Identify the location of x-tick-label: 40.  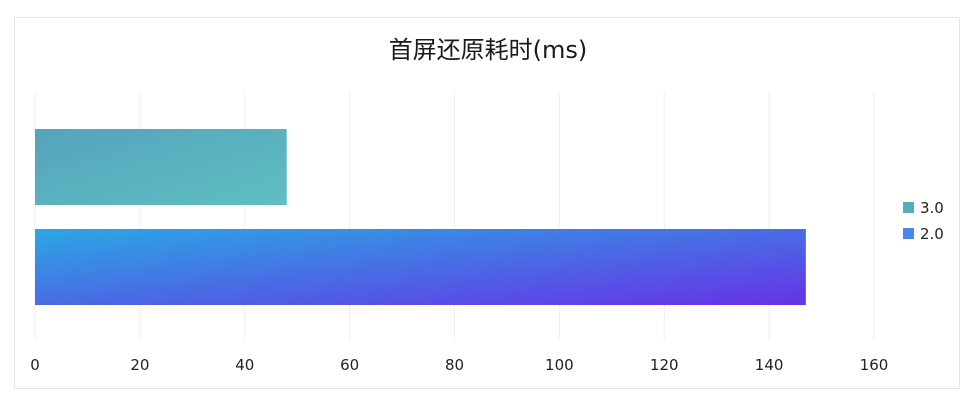
(244, 365).